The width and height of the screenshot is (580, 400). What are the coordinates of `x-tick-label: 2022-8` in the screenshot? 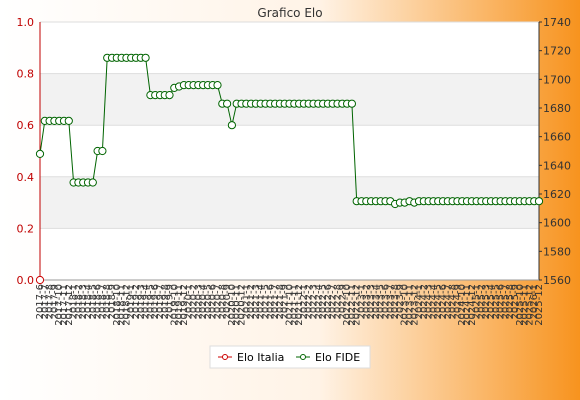 It's located at (337, 301).